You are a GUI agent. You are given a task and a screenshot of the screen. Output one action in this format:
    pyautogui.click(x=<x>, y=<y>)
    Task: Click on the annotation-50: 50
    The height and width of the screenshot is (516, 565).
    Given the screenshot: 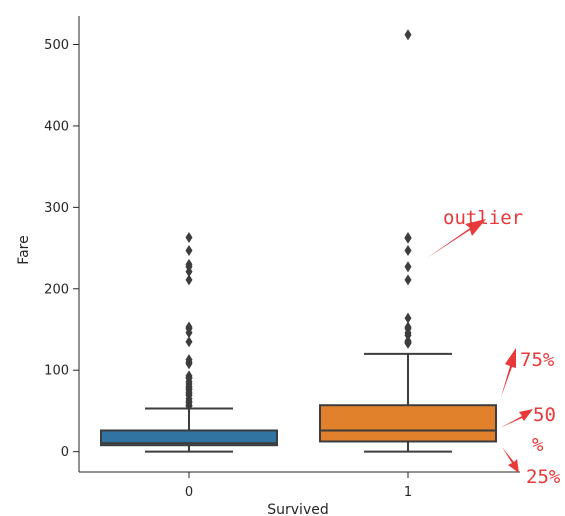 What is the action you would take?
    pyautogui.click(x=544, y=415)
    